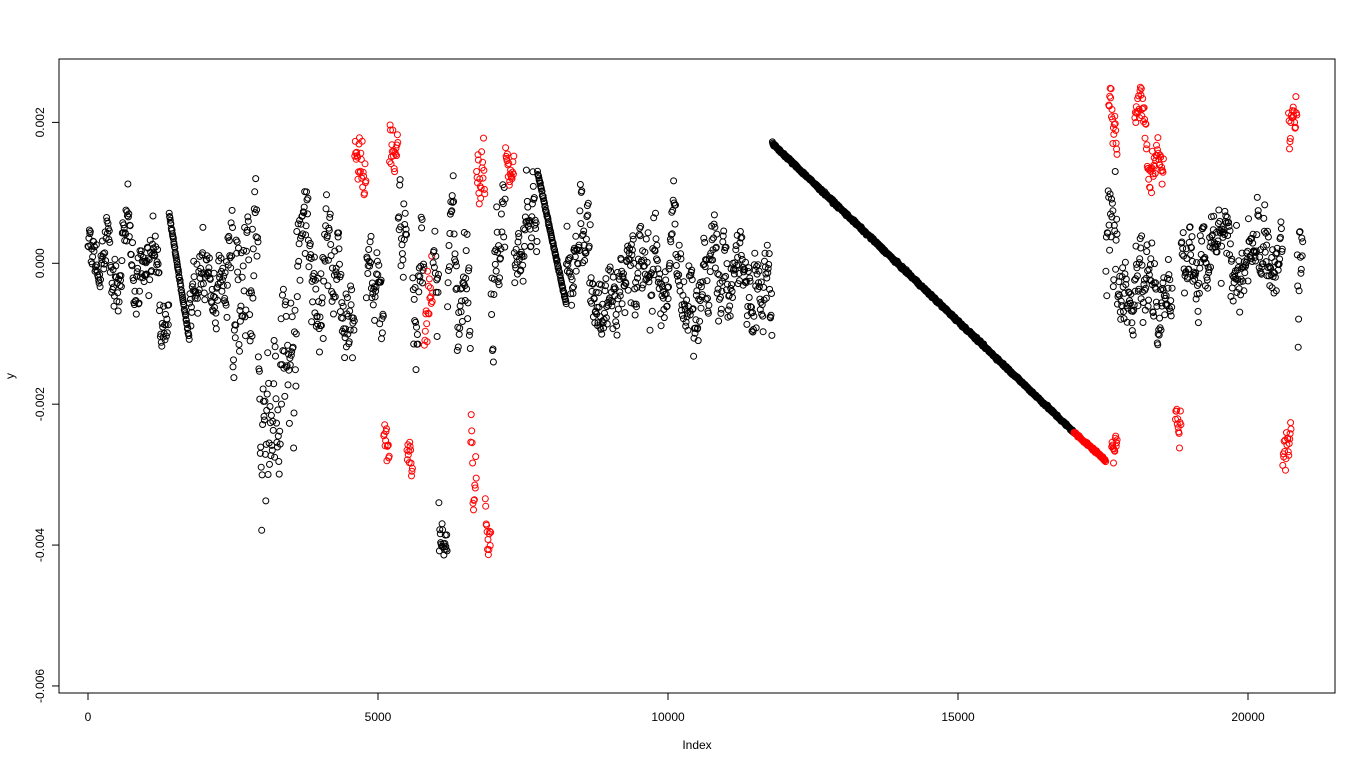 This screenshot has height=768, width=1366. What do you see at coordinates (88, 717) in the screenshot?
I see `x-tick-label: 0` at bounding box center [88, 717].